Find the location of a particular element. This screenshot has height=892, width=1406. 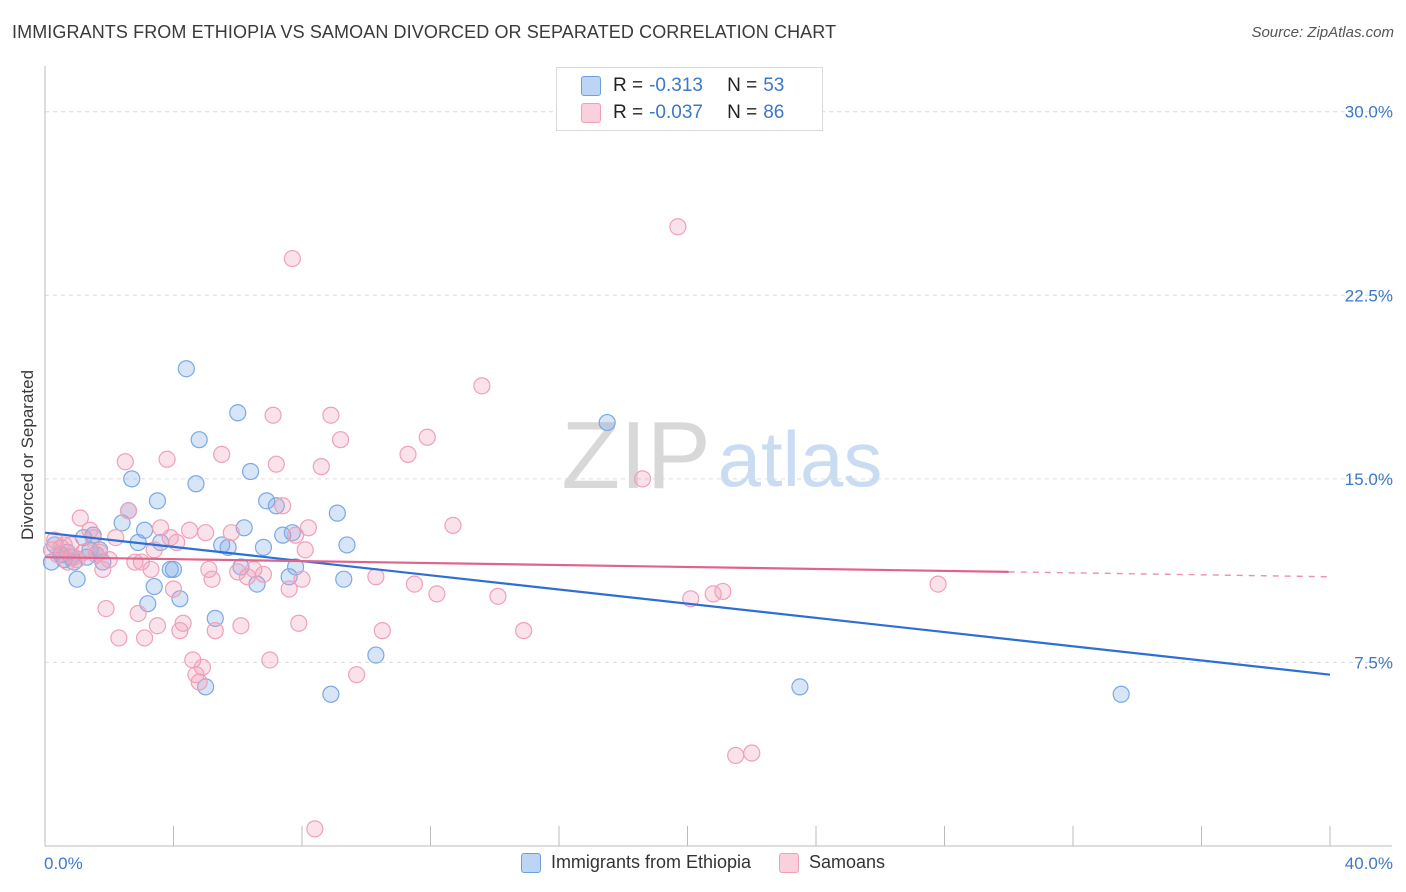

trend-line-ethiopia is located at coordinates (687, 603).